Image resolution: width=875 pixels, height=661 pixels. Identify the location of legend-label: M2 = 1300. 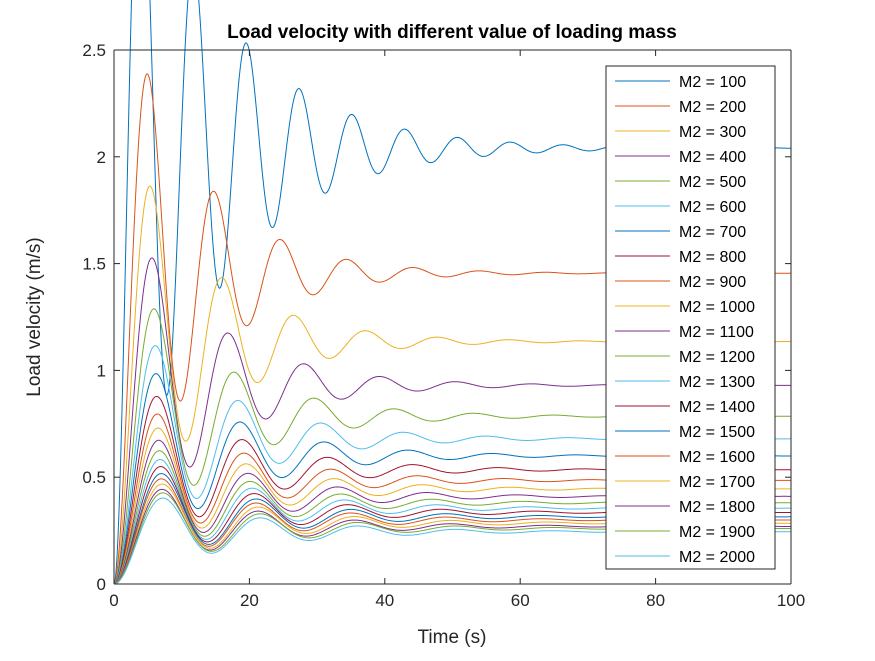
(717, 382).